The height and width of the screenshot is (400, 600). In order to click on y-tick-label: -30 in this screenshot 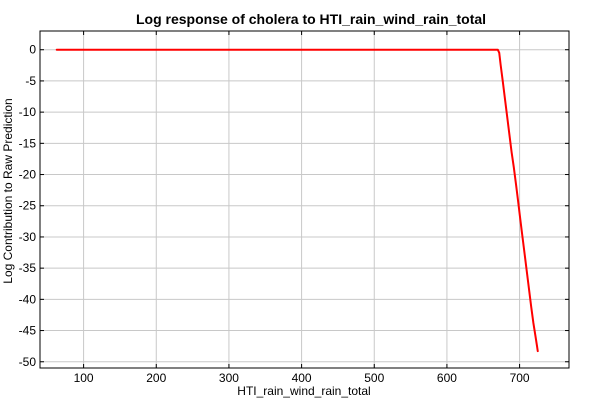, I will do `click(28, 237)`.